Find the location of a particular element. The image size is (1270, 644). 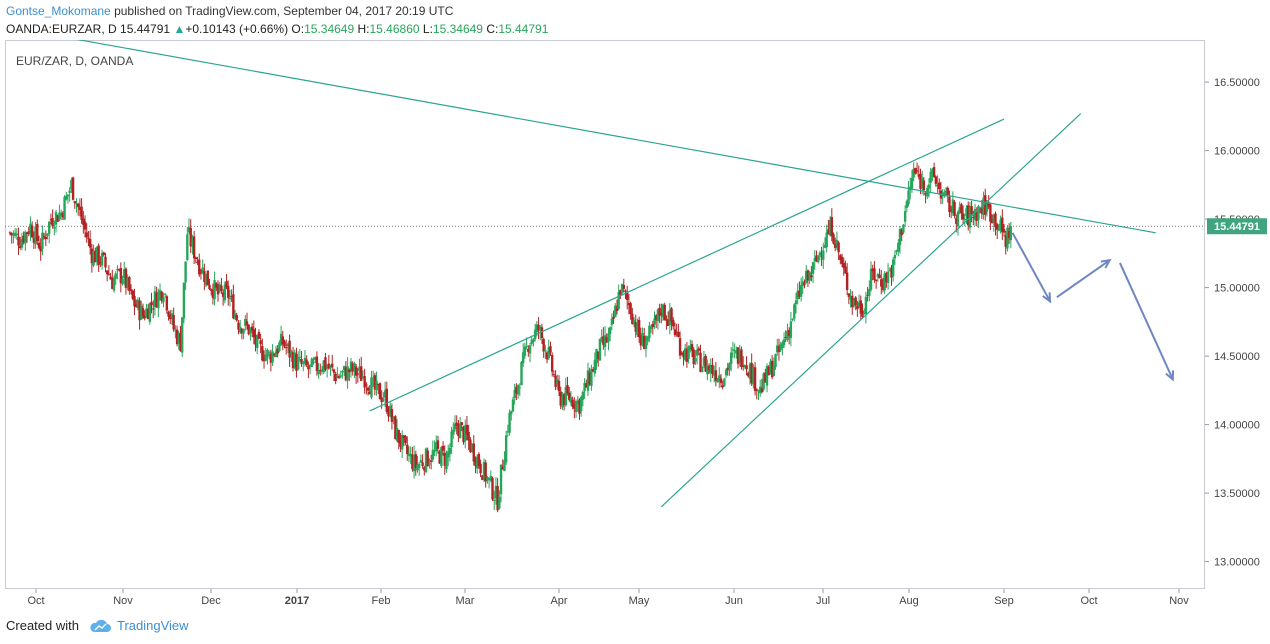

author-link: Gontse_Mokomane is located at coordinates (58, 11).